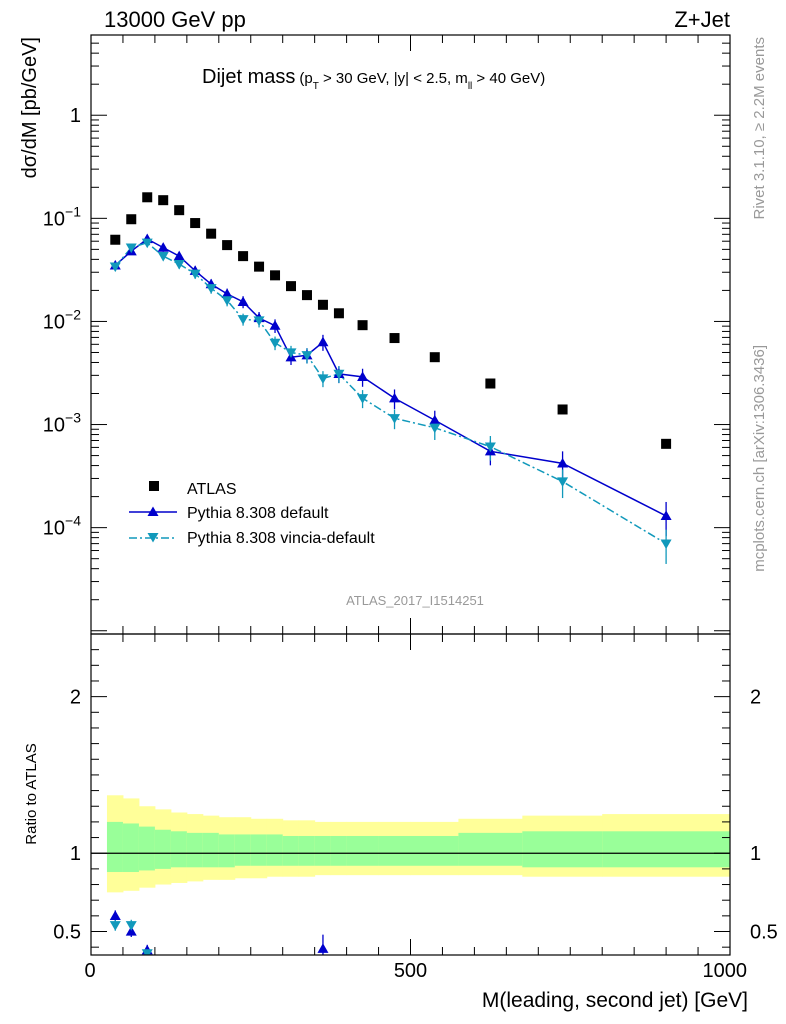 The image size is (786, 1024). I want to click on legend-label-pythia-default: Pythia 8.308 default, so click(258, 513).